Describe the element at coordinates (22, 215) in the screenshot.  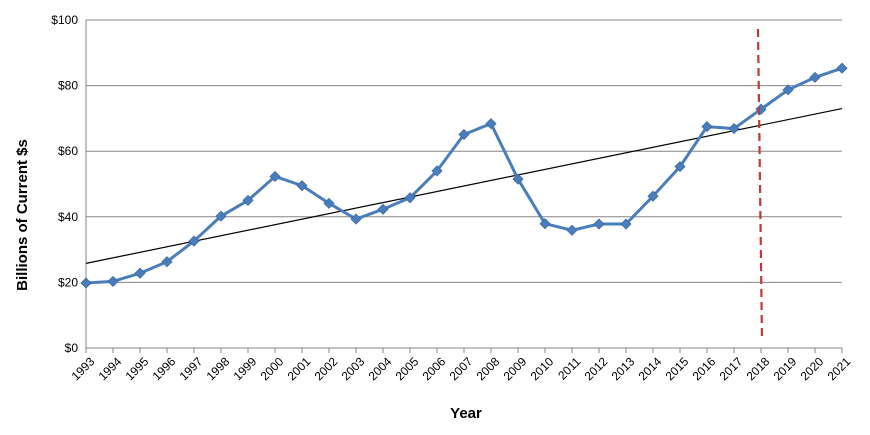
I see `y-axis-title: Billions of Current $s` at that location.